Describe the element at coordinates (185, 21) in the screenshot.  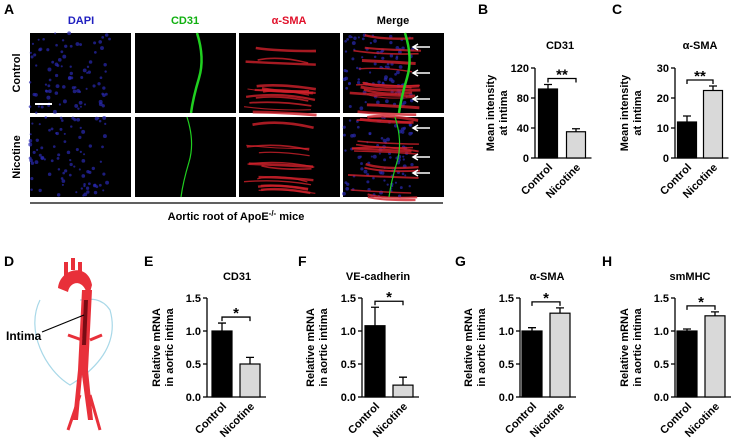
I see `column-label: CD31` at that location.